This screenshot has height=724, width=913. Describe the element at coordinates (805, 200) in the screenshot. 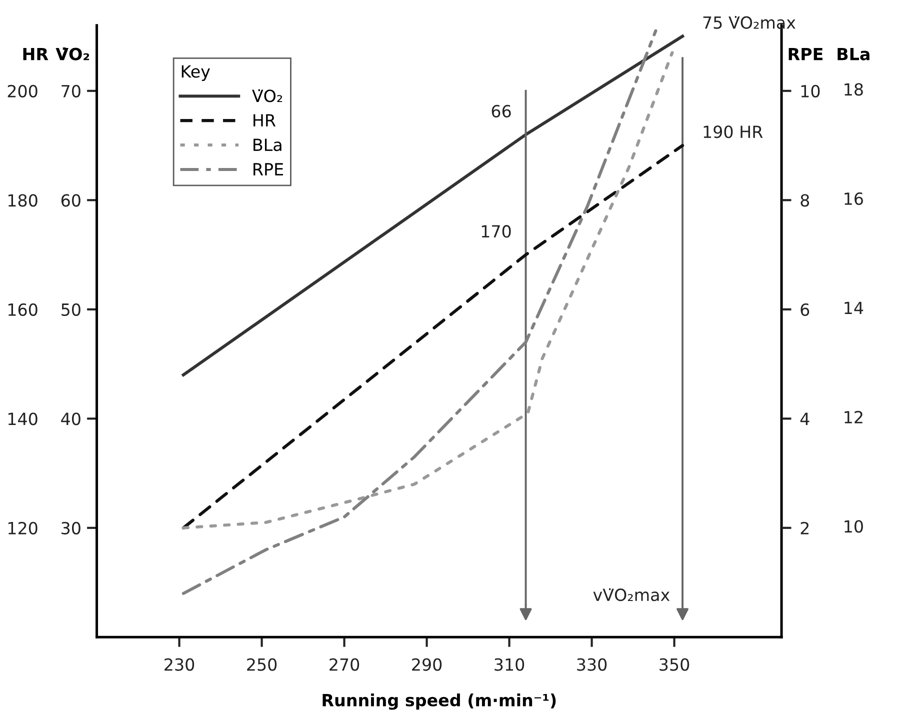

I see `y3-tick-label: 8` at that location.